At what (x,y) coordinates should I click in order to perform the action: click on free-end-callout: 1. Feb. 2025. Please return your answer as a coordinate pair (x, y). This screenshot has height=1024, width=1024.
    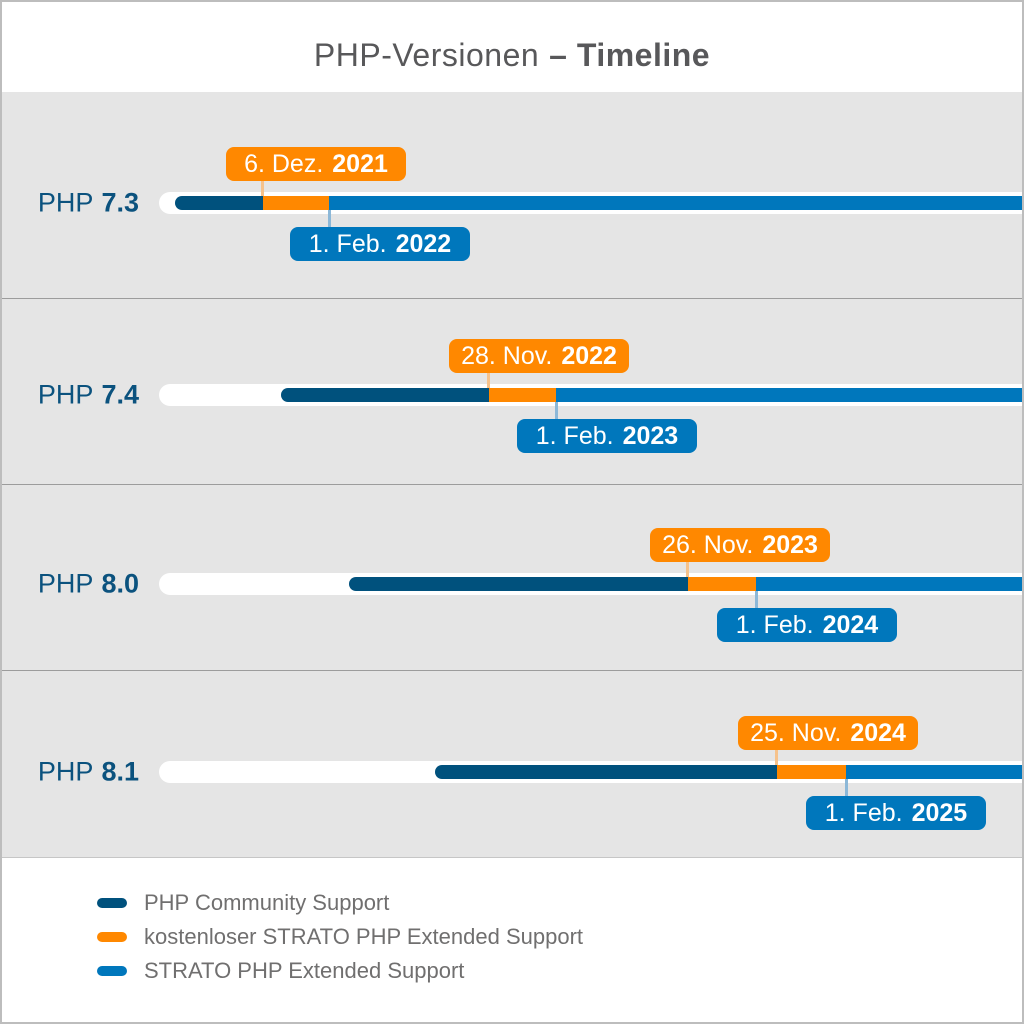
    Looking at the image, I should click on (896, 813).